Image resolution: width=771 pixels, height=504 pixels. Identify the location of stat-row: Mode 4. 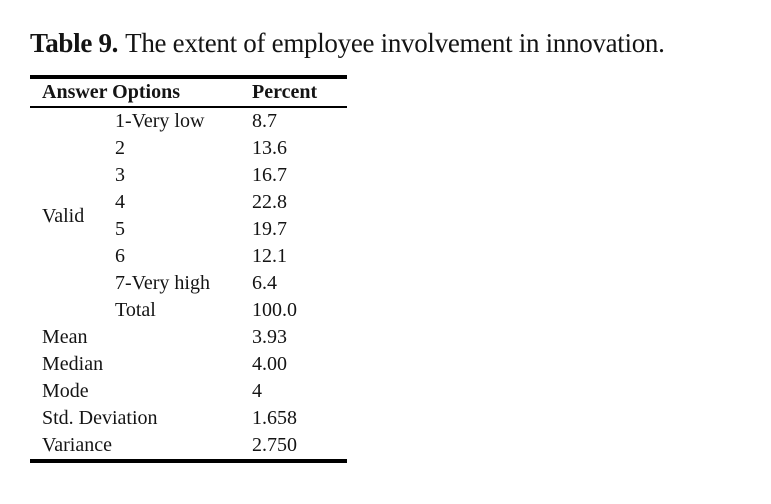
(188, 391).